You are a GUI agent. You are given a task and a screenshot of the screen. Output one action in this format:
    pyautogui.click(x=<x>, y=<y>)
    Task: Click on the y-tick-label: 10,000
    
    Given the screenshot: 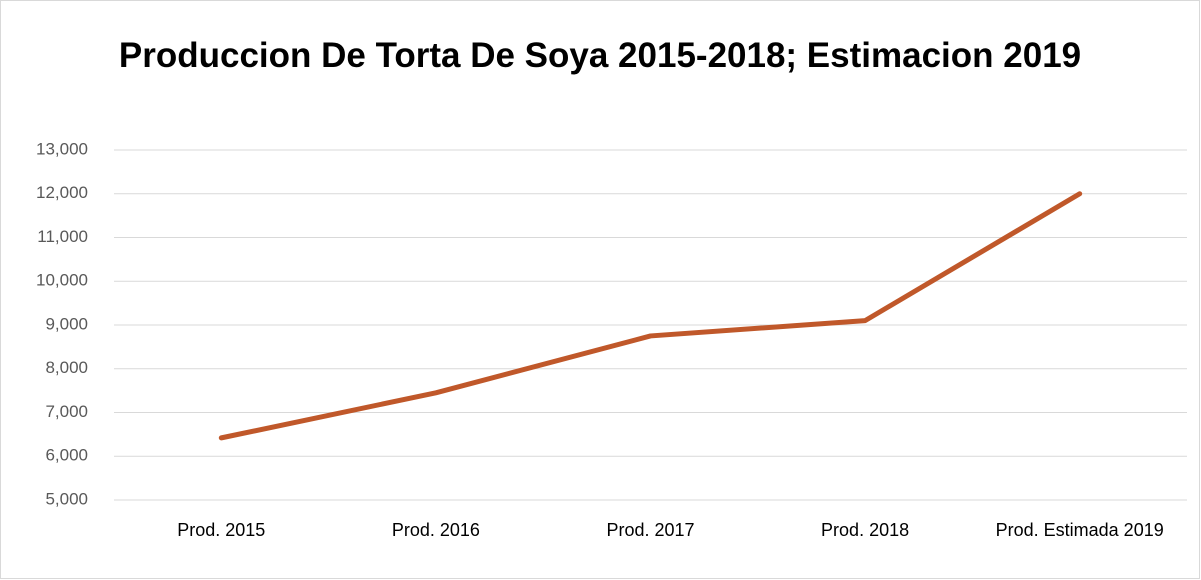 What is the action you would take?
    pyautogui.click(x=62, y=280)
    